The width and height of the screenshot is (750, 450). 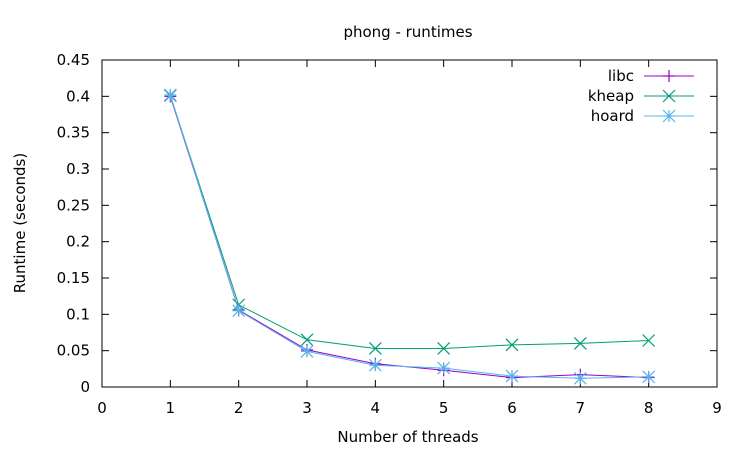 What do you see at coordinates (717, 408) in the screenshot?
I see `x-tick-label: 9` at bounding box center [717, 408].